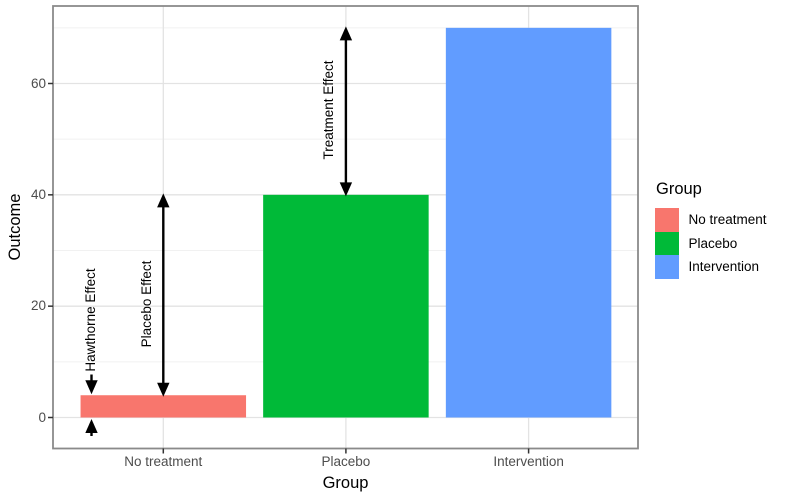  What do you see at coordinates (528, 461) in the screenshot?
I see `x-tick-label-intervention: Intervention` at bounding box center [528, 461].